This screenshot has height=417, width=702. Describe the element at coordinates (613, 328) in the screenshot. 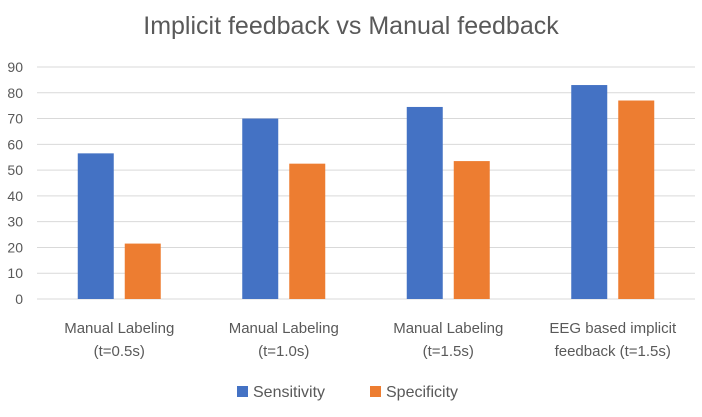

I see `x-category-line: EEG based implicit` at that location.